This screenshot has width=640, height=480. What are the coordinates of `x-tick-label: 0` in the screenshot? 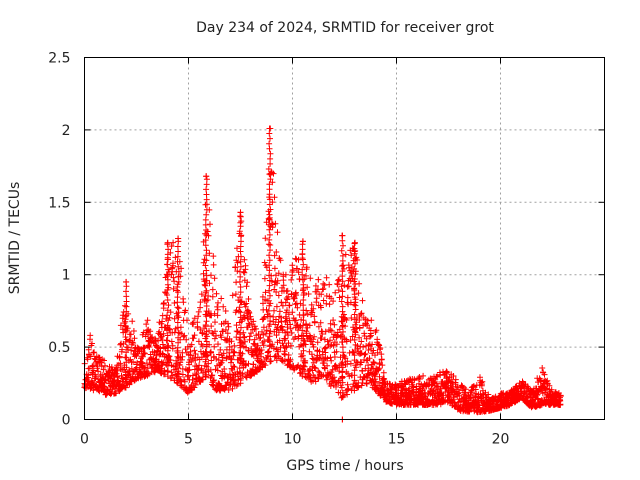 It's located at (84, 440).